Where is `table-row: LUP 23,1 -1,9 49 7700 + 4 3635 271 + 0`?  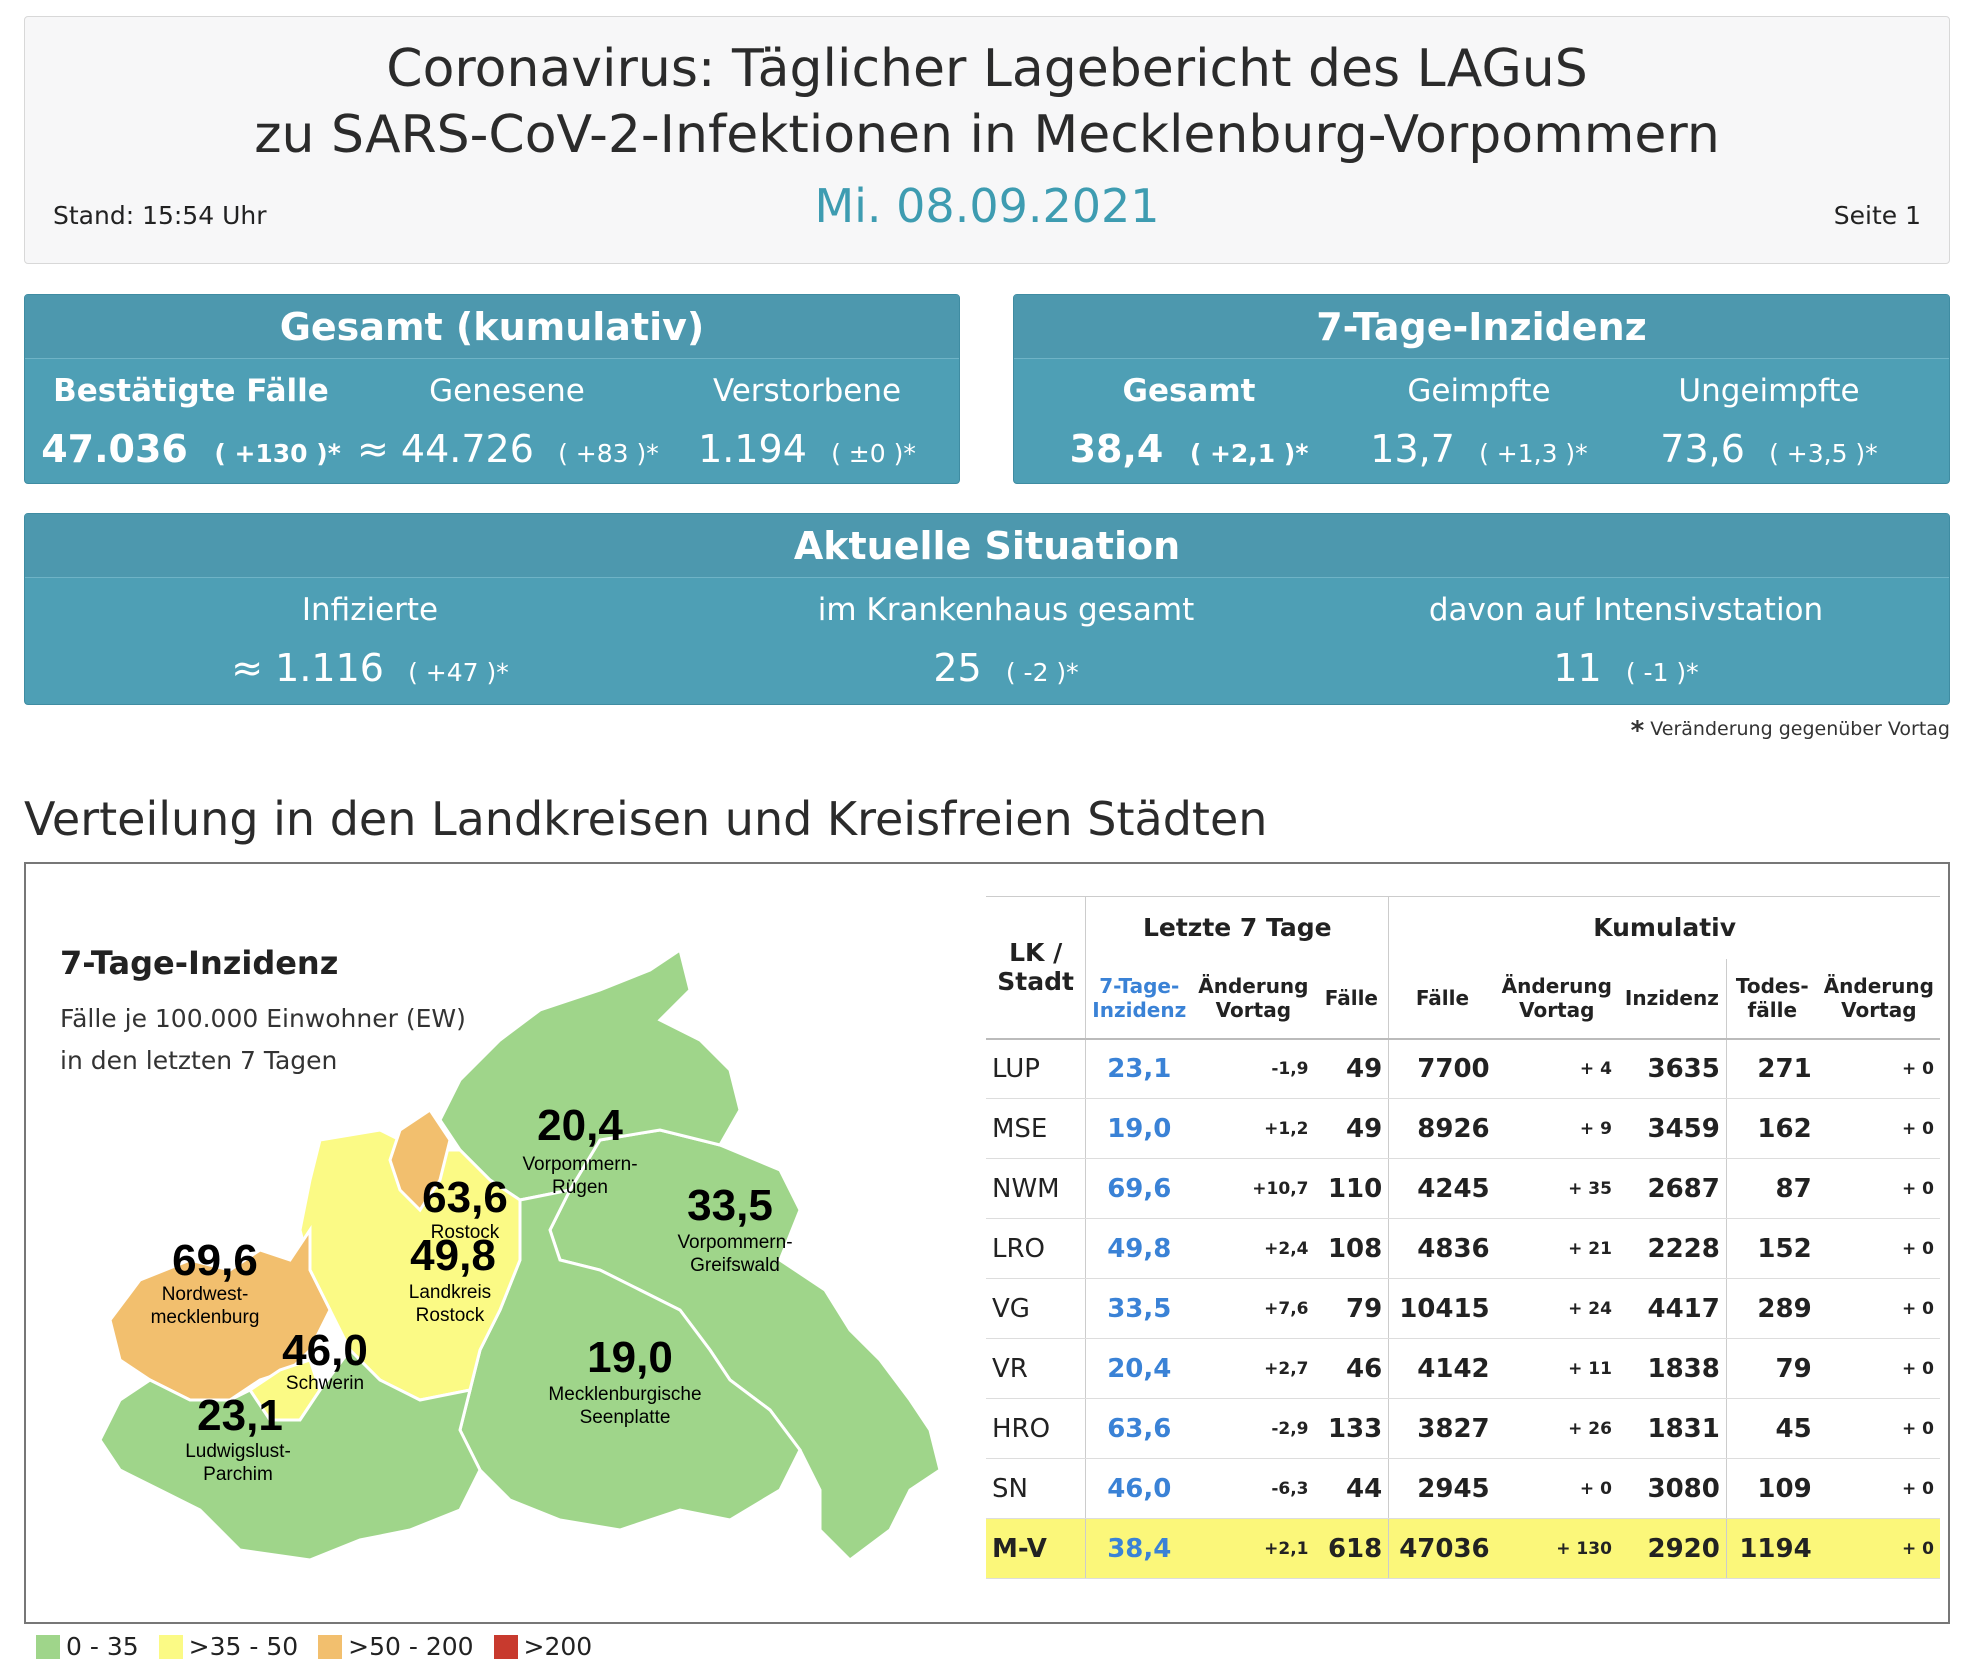
table-row: LUP 23,1 -1,9 49 7700 + 4 3635 271 + 0 is located at coordinates (1463, 1068).